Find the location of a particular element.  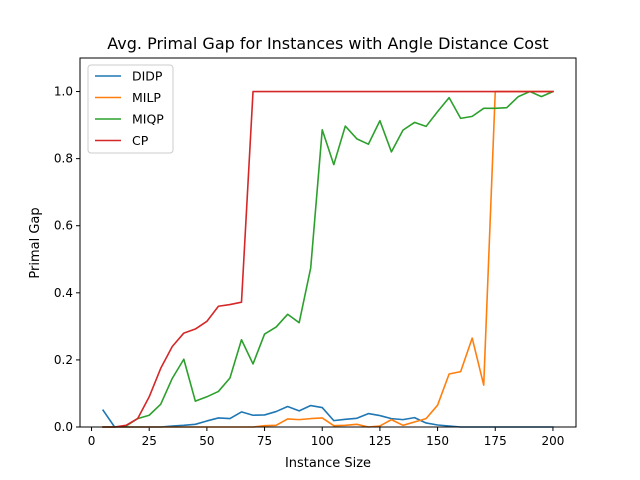

legend-label-didp: DIDP is located at coordinates (147, 76).